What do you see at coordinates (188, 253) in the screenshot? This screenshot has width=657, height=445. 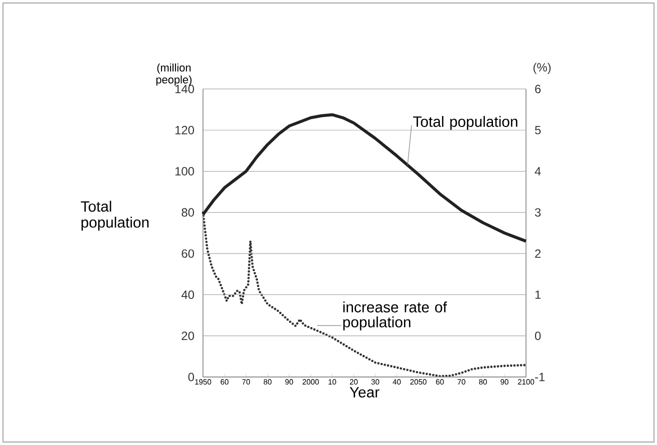 I see `y-tick-label: 60` at bounding box center [188, 253].